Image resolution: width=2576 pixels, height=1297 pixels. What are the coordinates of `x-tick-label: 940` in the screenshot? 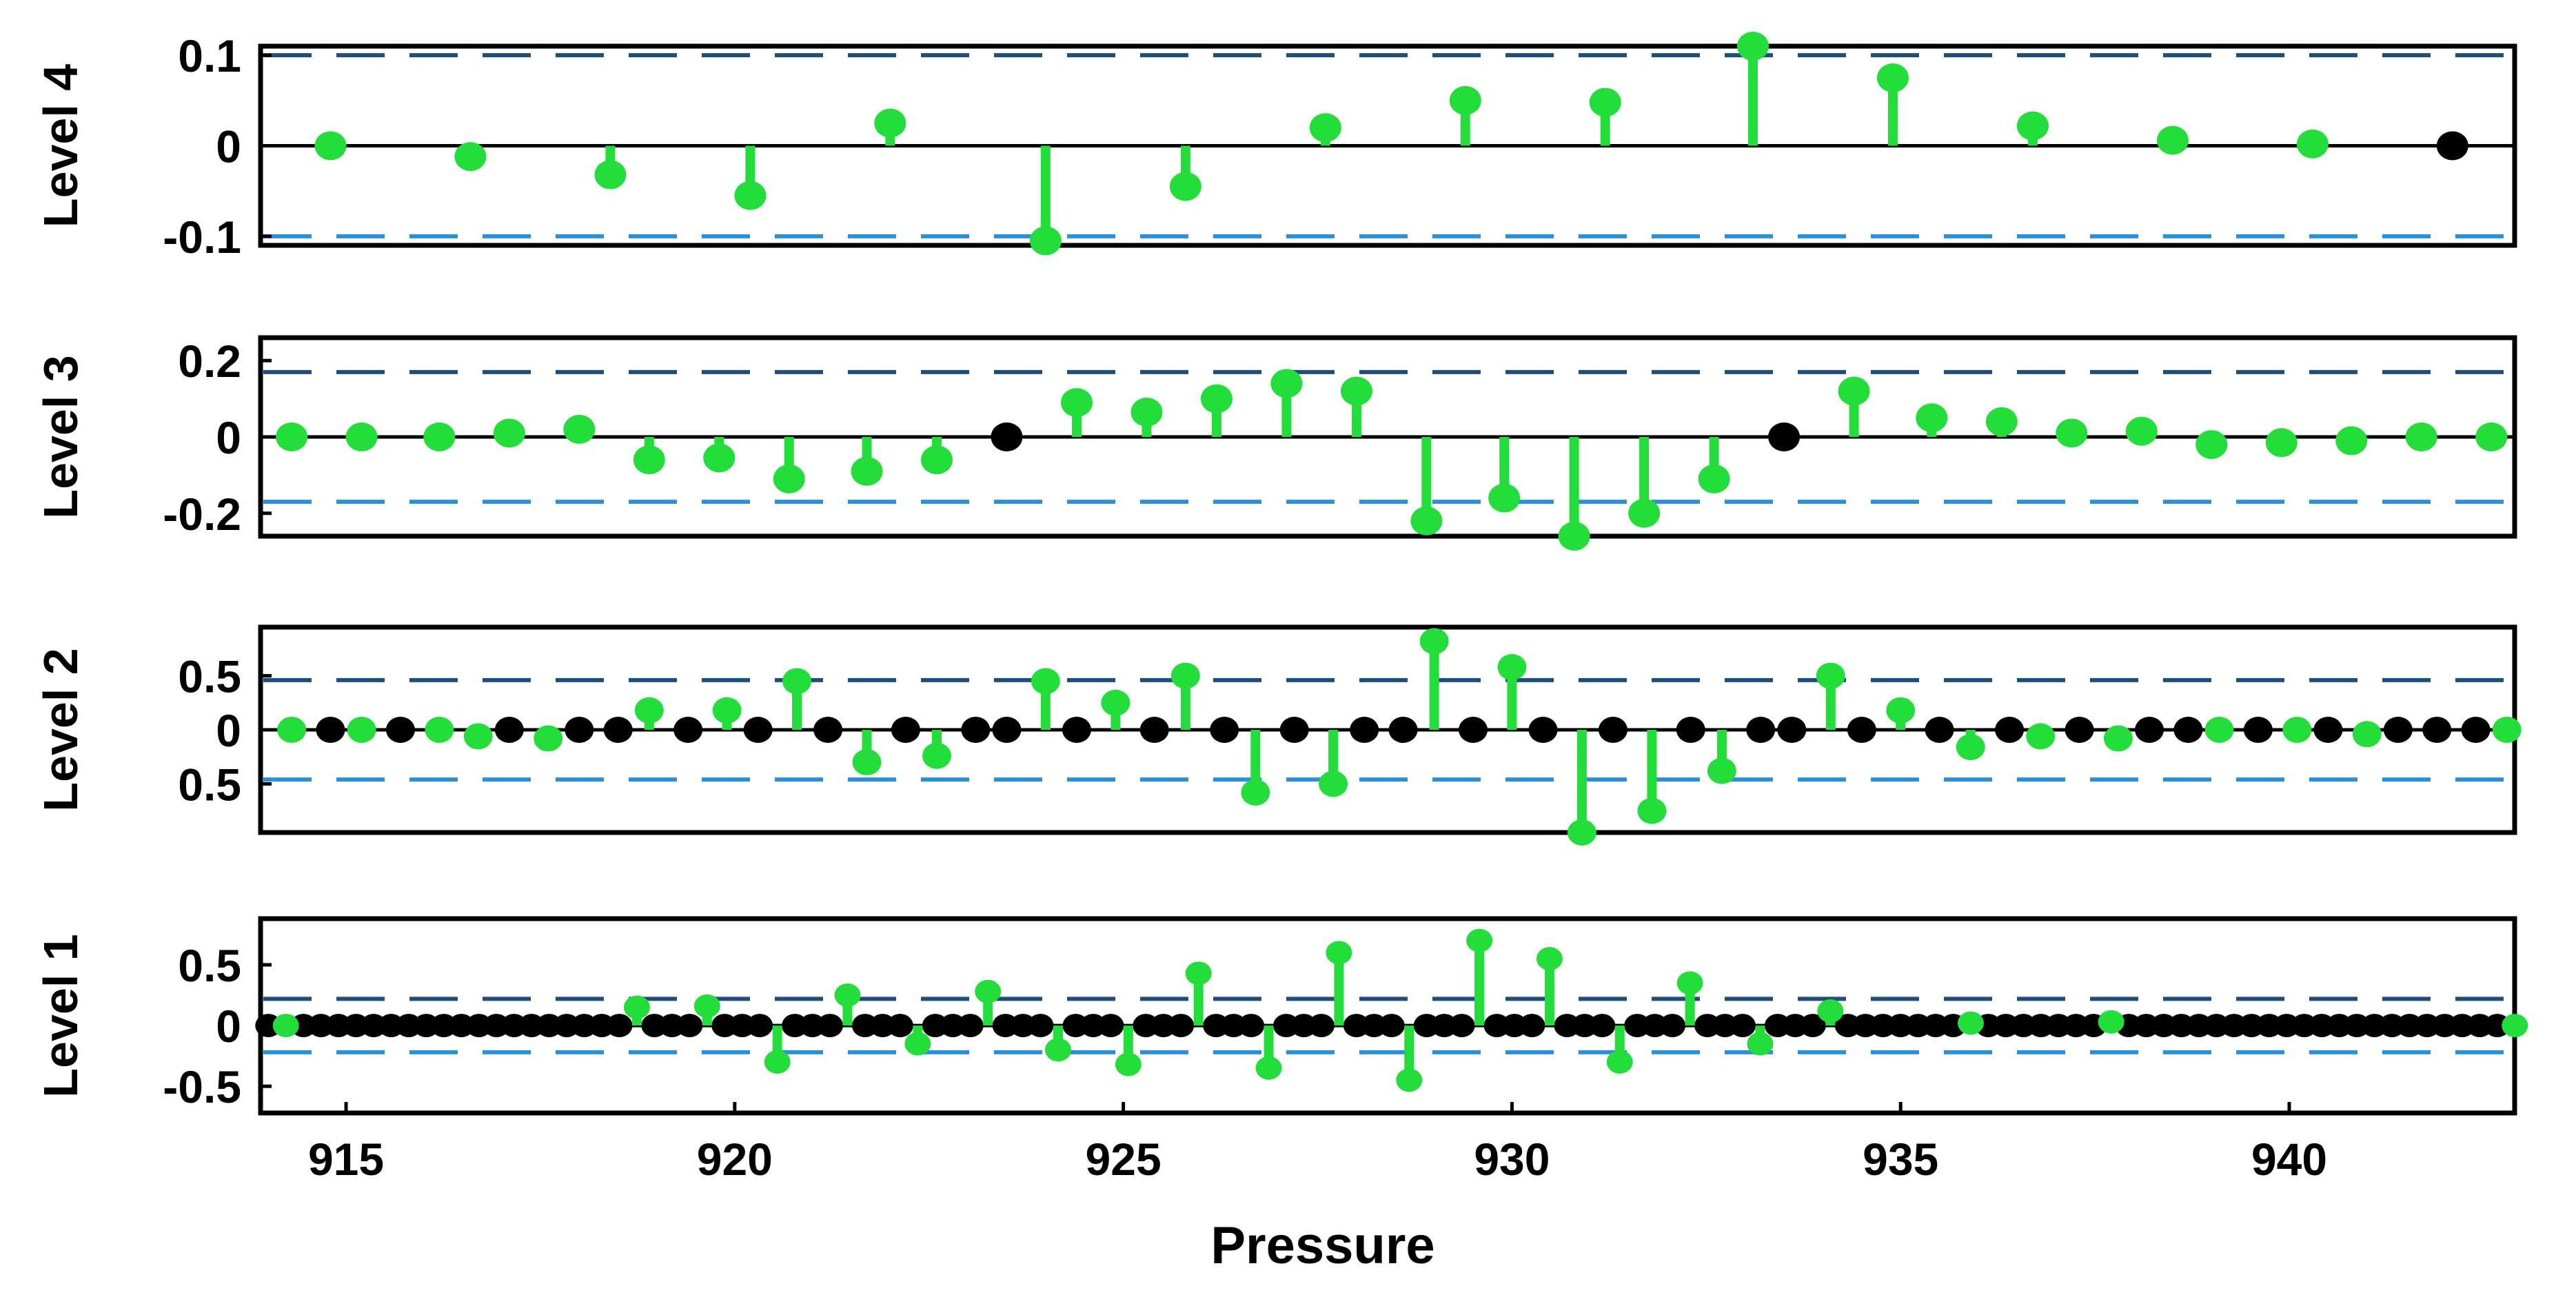 It's located at (2289, 1159).